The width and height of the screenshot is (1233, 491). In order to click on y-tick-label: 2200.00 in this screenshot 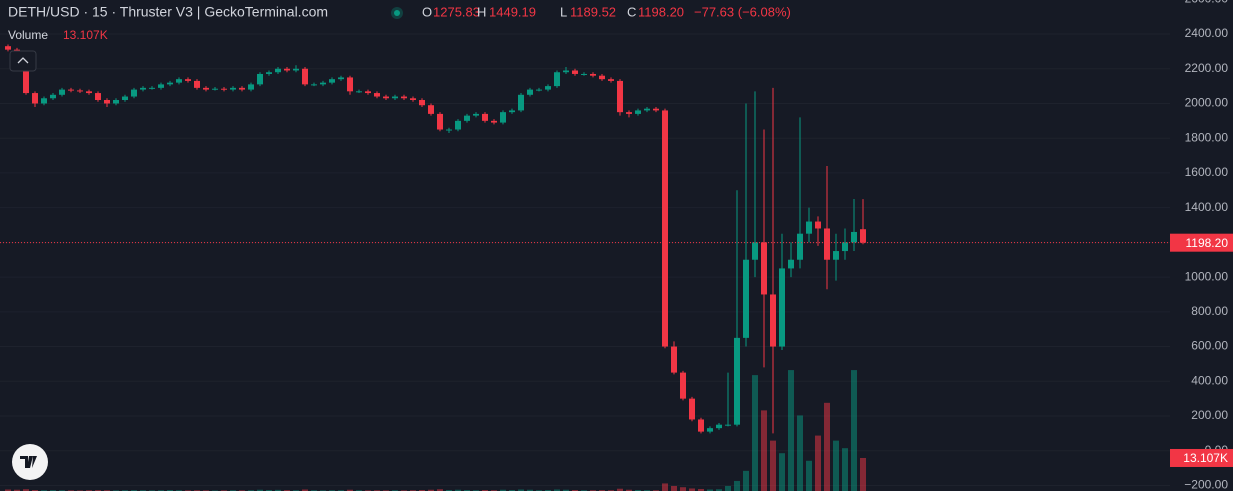, I will do `click(1207, 68)`.